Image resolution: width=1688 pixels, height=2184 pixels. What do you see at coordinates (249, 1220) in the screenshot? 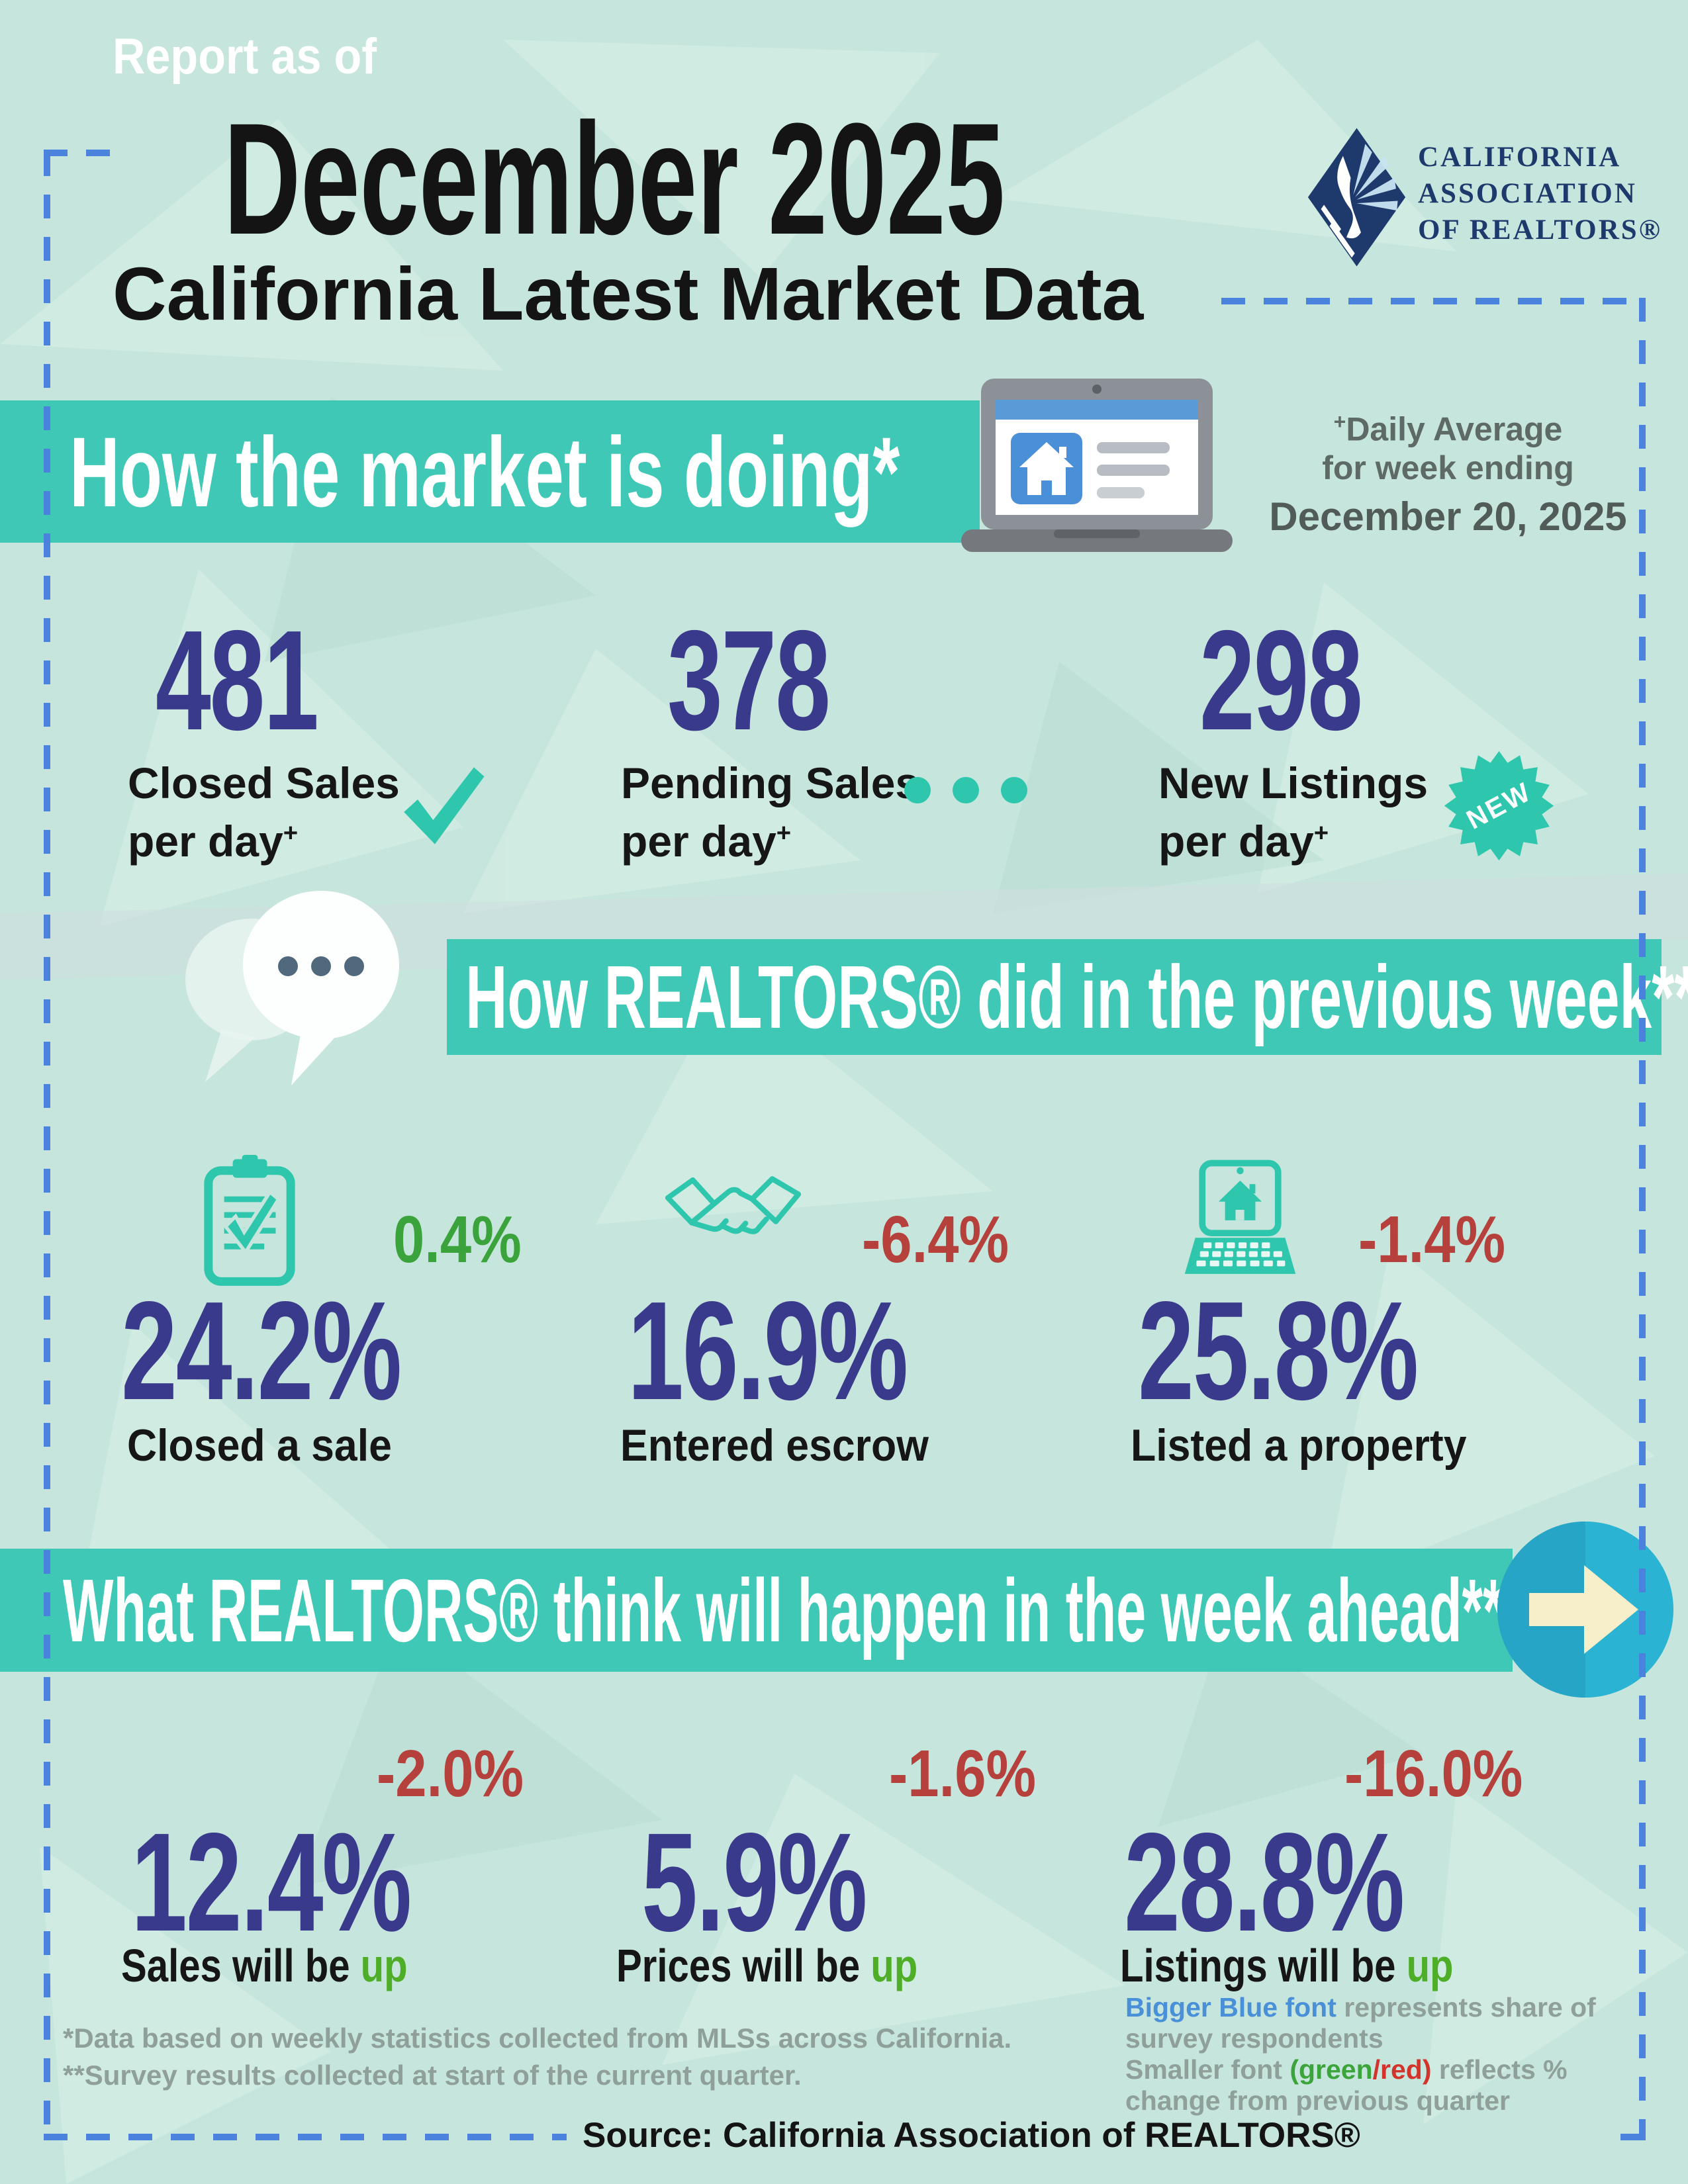
I see `clipboard-check-icon` at bounding box center [249, 1220].